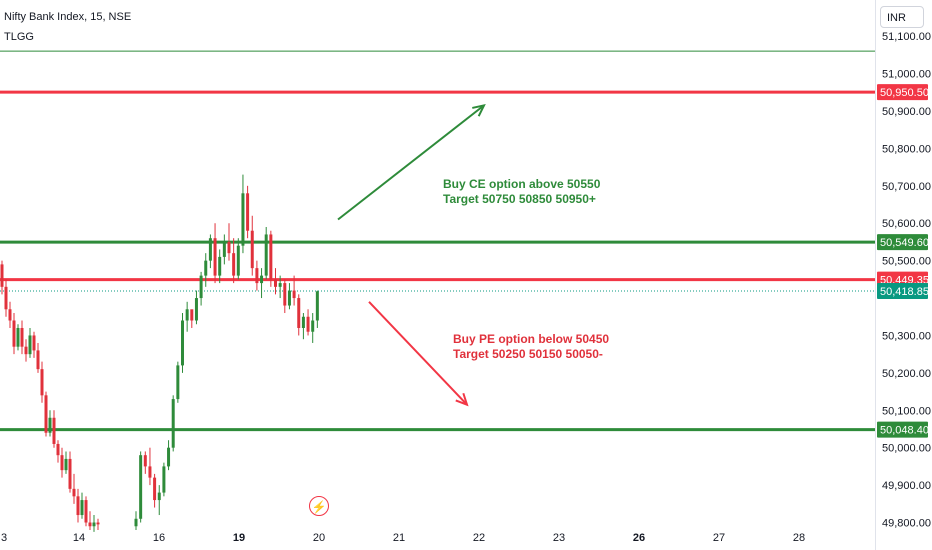 This screenshot has height=550, width=932. What do you see at coordinates (399, 538) in the screenshot?
I see `x-tick-label: 21` at bounding box center [399, 538].